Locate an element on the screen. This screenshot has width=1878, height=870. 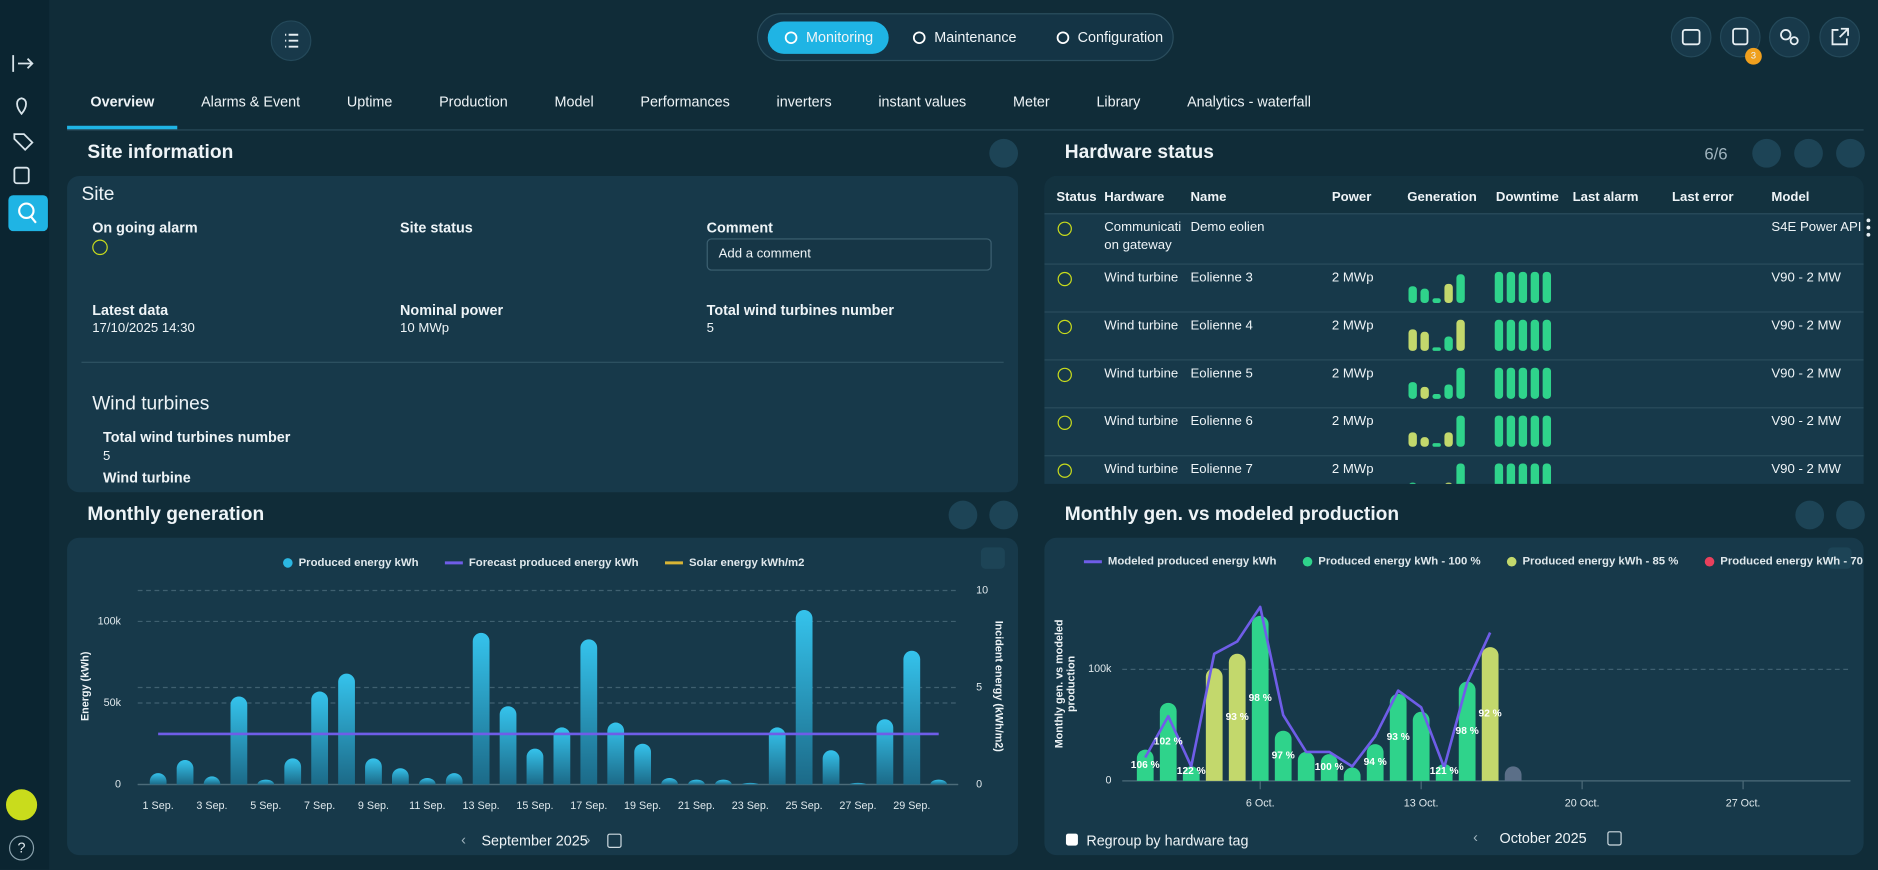
legend-label: Produced energy kWh - 70 % is located at coordinates (1791, 562).